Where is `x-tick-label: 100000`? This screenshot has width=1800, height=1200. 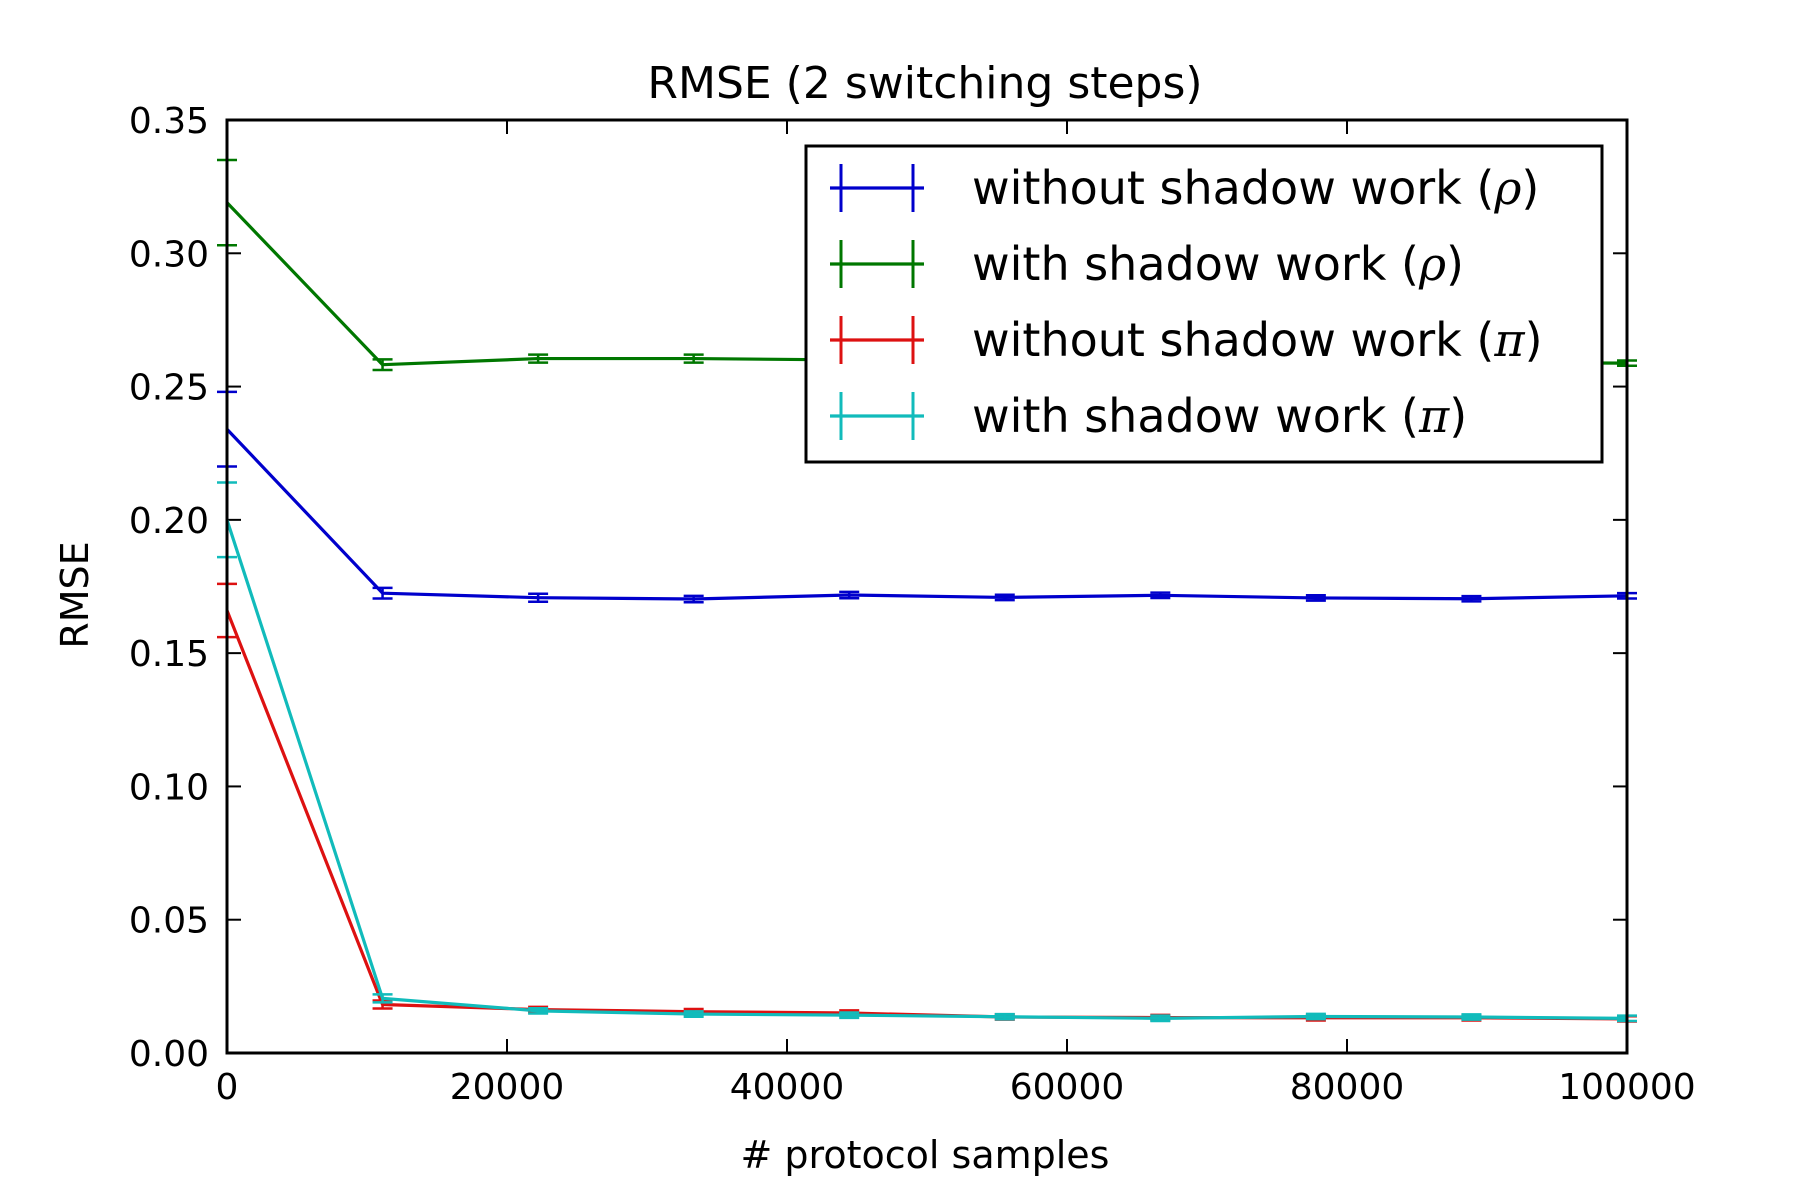 x-tick-label: 100000 is located at coordinates (1626, 1087).